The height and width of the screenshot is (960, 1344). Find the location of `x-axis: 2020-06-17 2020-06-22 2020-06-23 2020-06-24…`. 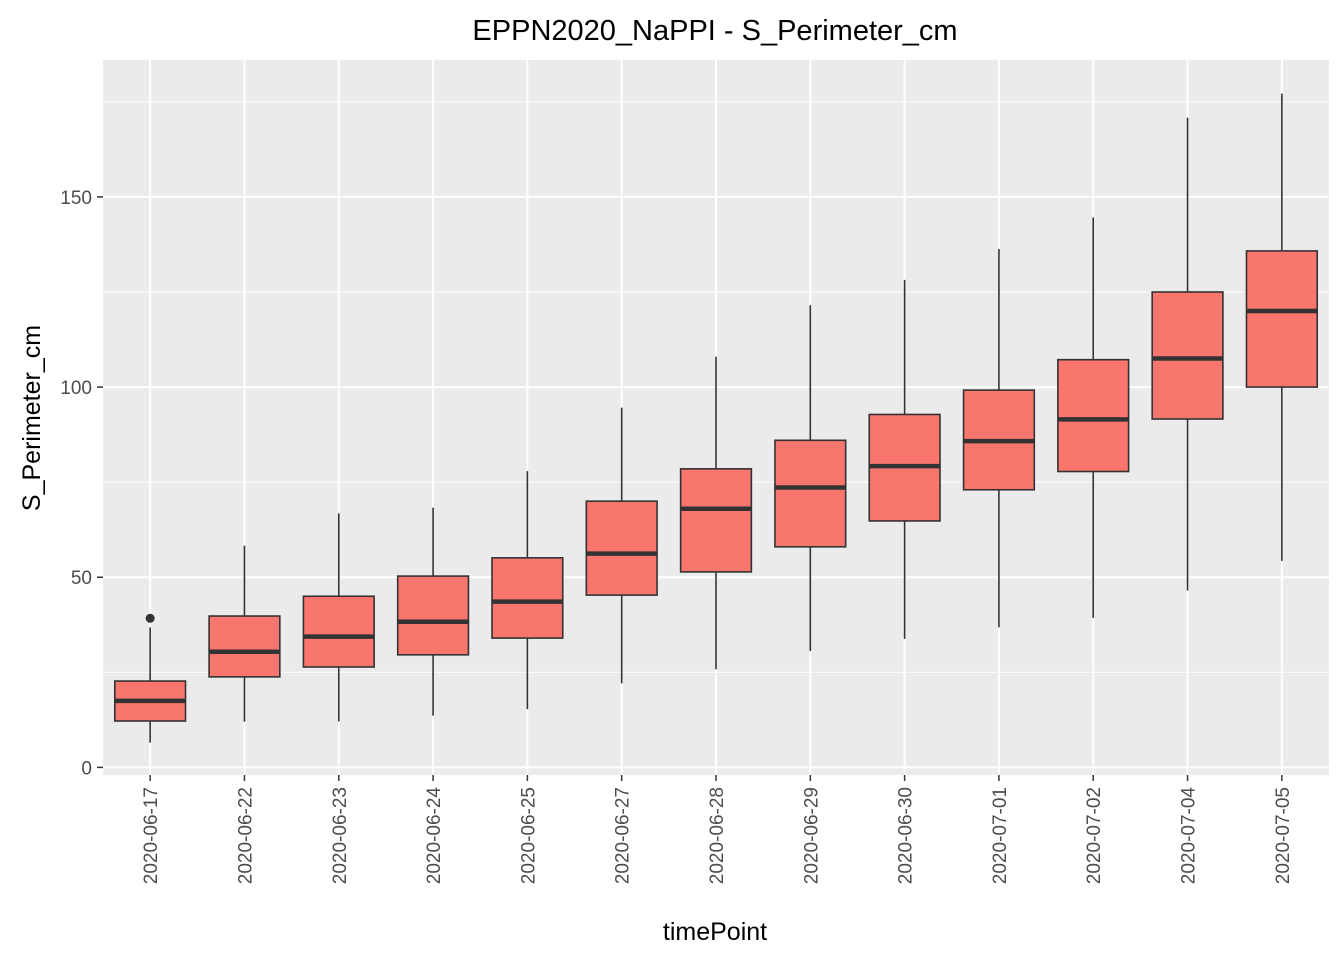

x-axis: 2020-06-17 2020-06-22 2020-06-23 2020-06-24… is located at coordinates (717, 829).